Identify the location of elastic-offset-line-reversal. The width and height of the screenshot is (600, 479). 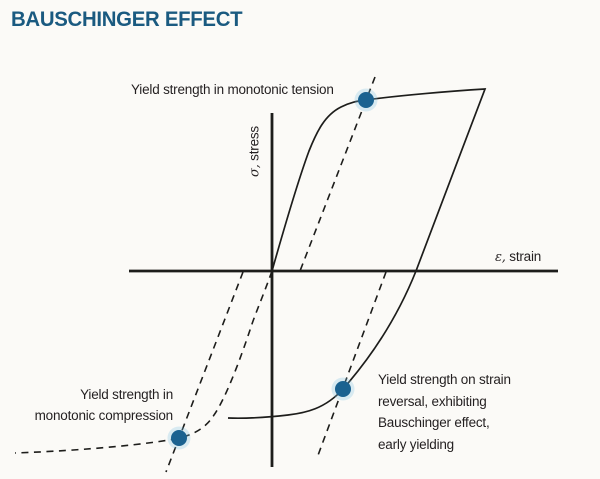
(351, 365).